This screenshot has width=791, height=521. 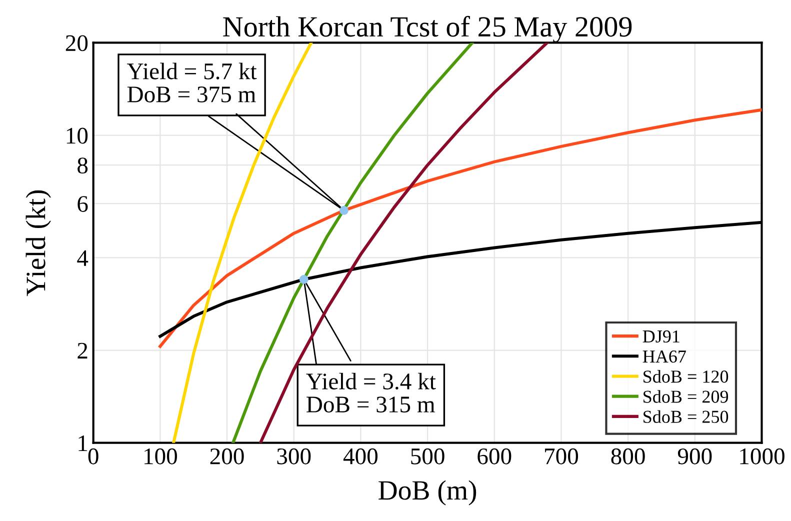 What do you see at coordinates (664, 356) in the screenshot?
I see `legend-label: HA67` at bounding box center [664, 356].